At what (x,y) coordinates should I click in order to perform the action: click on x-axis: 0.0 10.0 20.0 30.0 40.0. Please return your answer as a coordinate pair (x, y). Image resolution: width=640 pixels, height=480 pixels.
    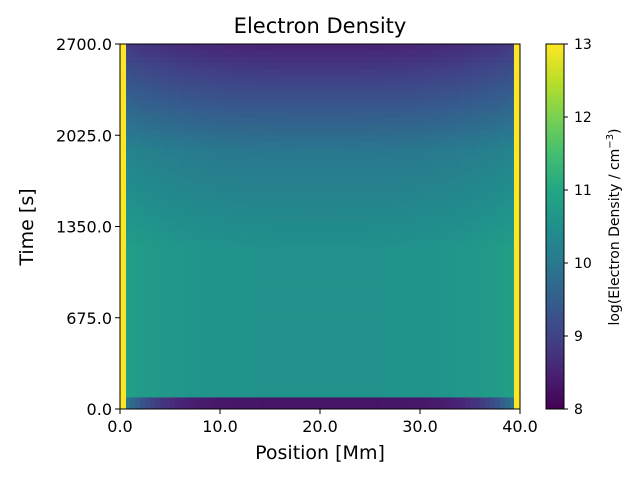
    Looking at the image, I should click on (322, 422).